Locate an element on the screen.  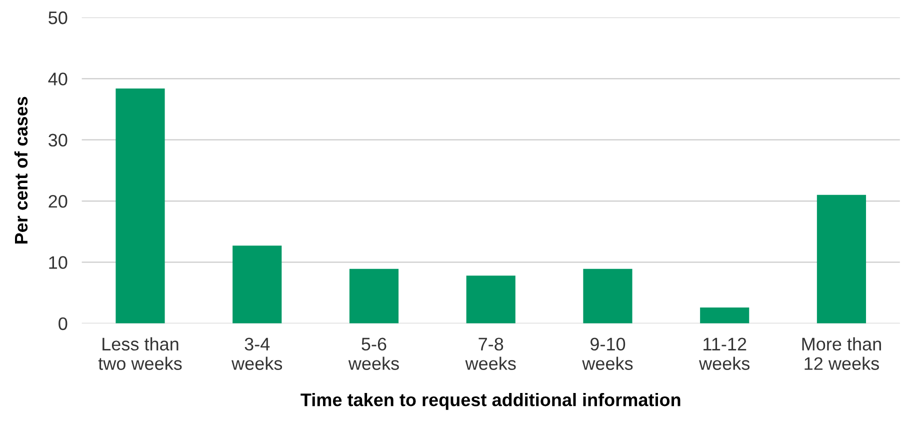
y-tick-label: 0 is located at coordinates (63, 323).